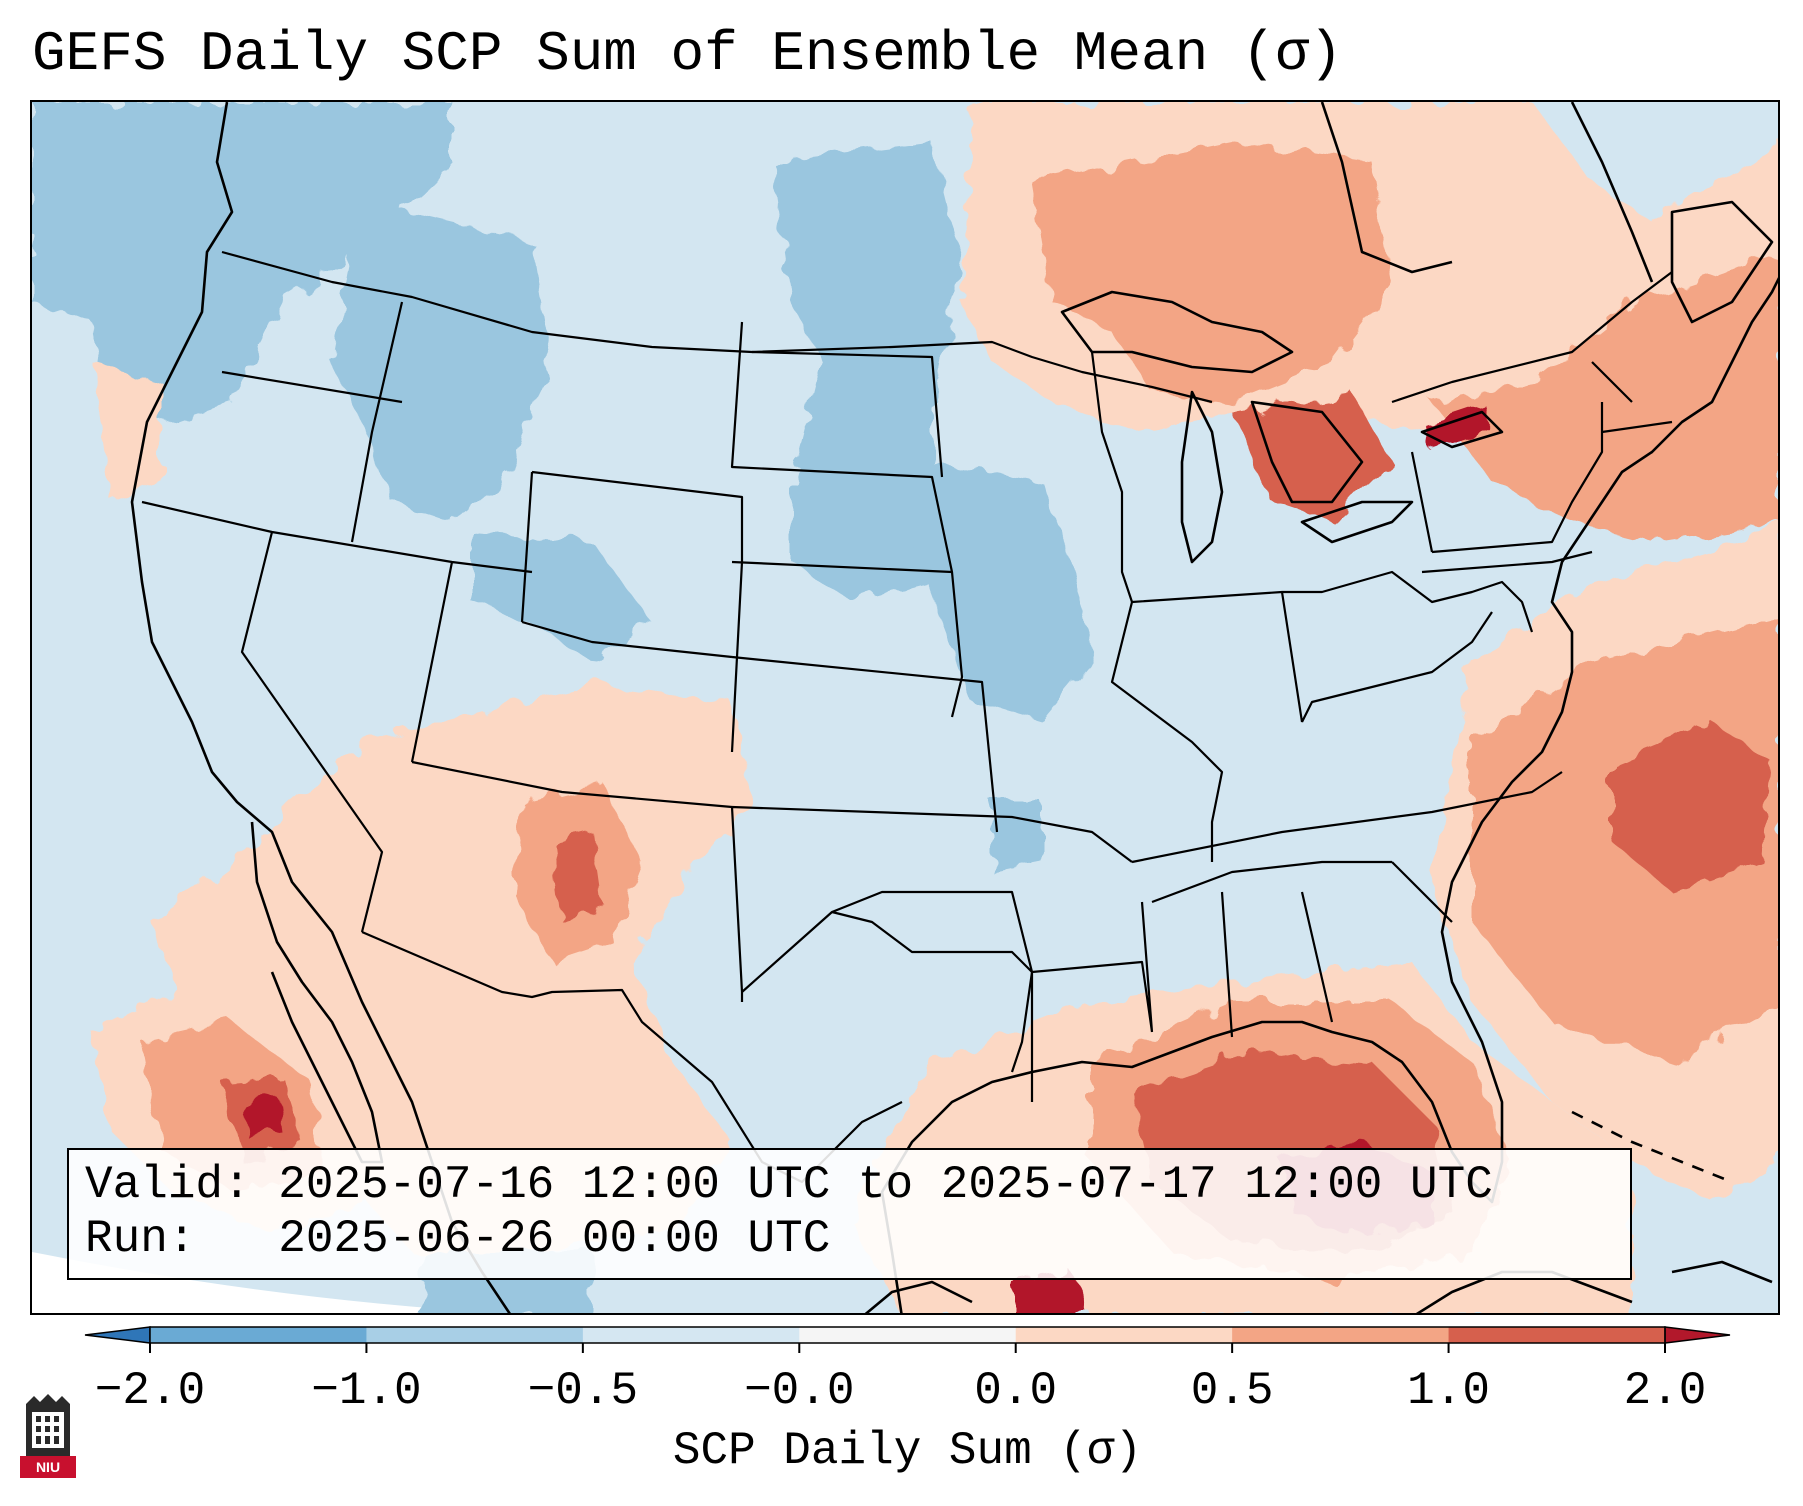  Describe the element at coordinates (242, 267) in the screenshot. I see `anomaly-northwest` at that location.